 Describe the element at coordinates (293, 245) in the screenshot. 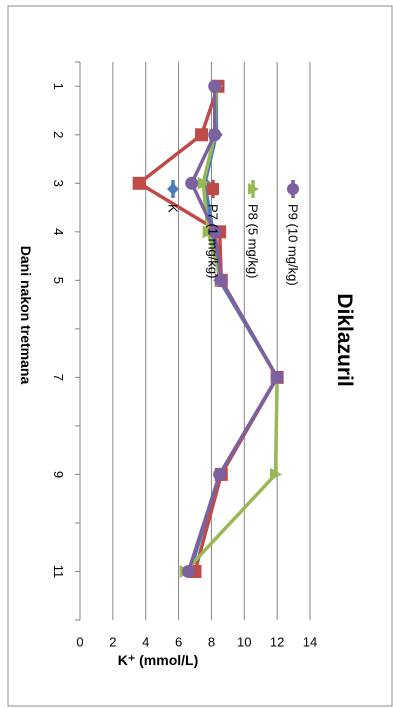

I see `legend-label: P9 (10 mg/kg)` at that location.